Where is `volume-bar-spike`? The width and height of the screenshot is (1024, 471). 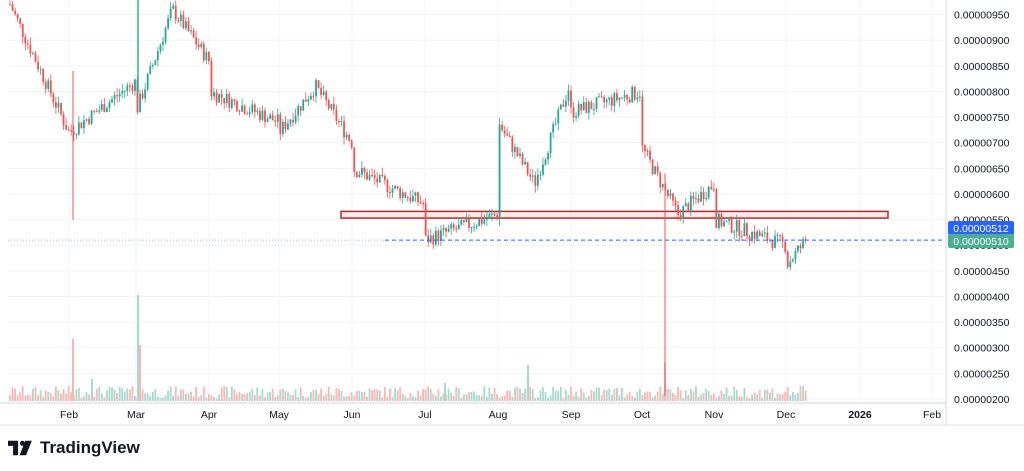
volume-bar-spike is located at coordinates (73, 370).